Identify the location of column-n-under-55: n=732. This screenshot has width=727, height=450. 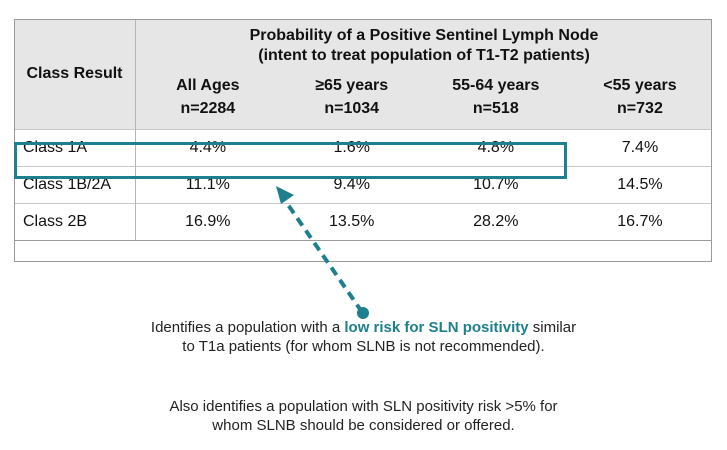
(639, 114).